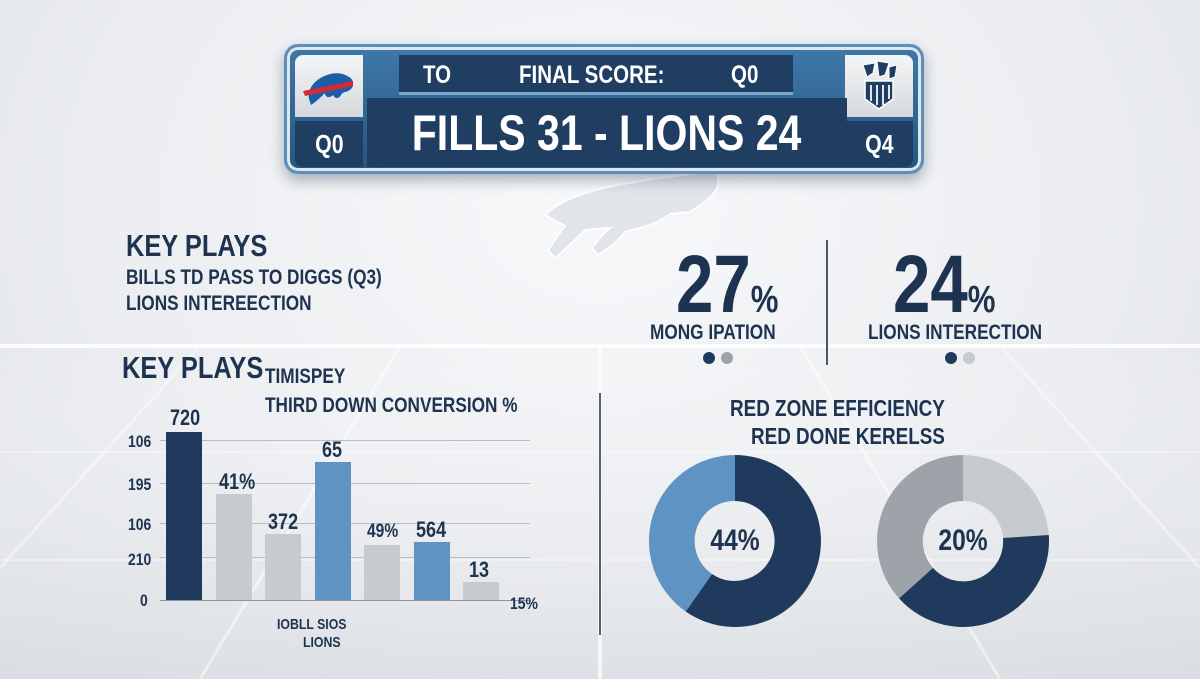 This screenshot has height=679, width=1200. I want to click on bar-value-label: 49%, so click(383, 531).